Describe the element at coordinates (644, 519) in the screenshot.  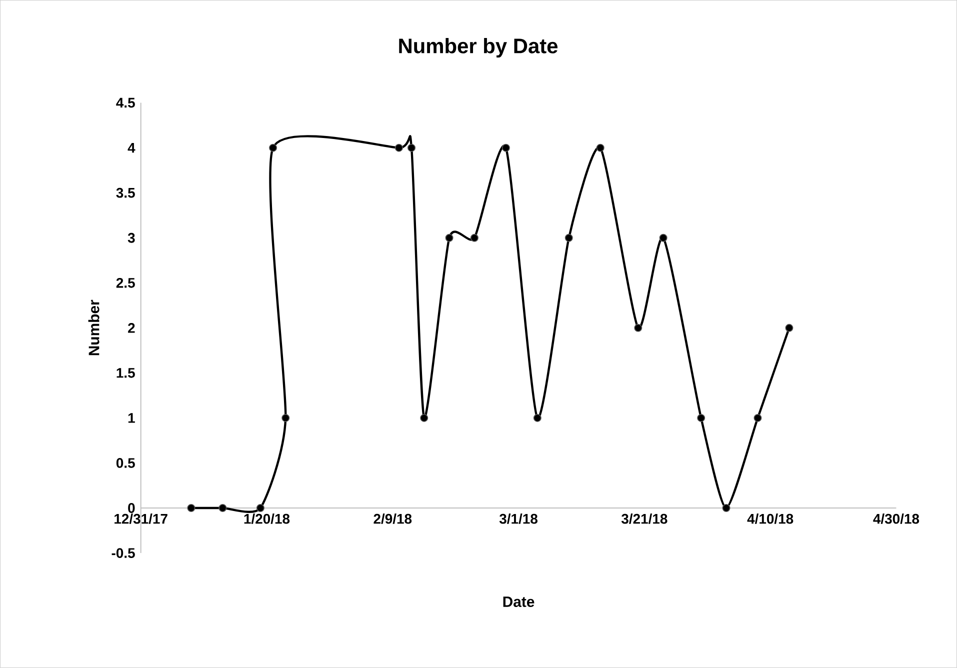
I see `x-tick-label: 3/21/18` at that location.